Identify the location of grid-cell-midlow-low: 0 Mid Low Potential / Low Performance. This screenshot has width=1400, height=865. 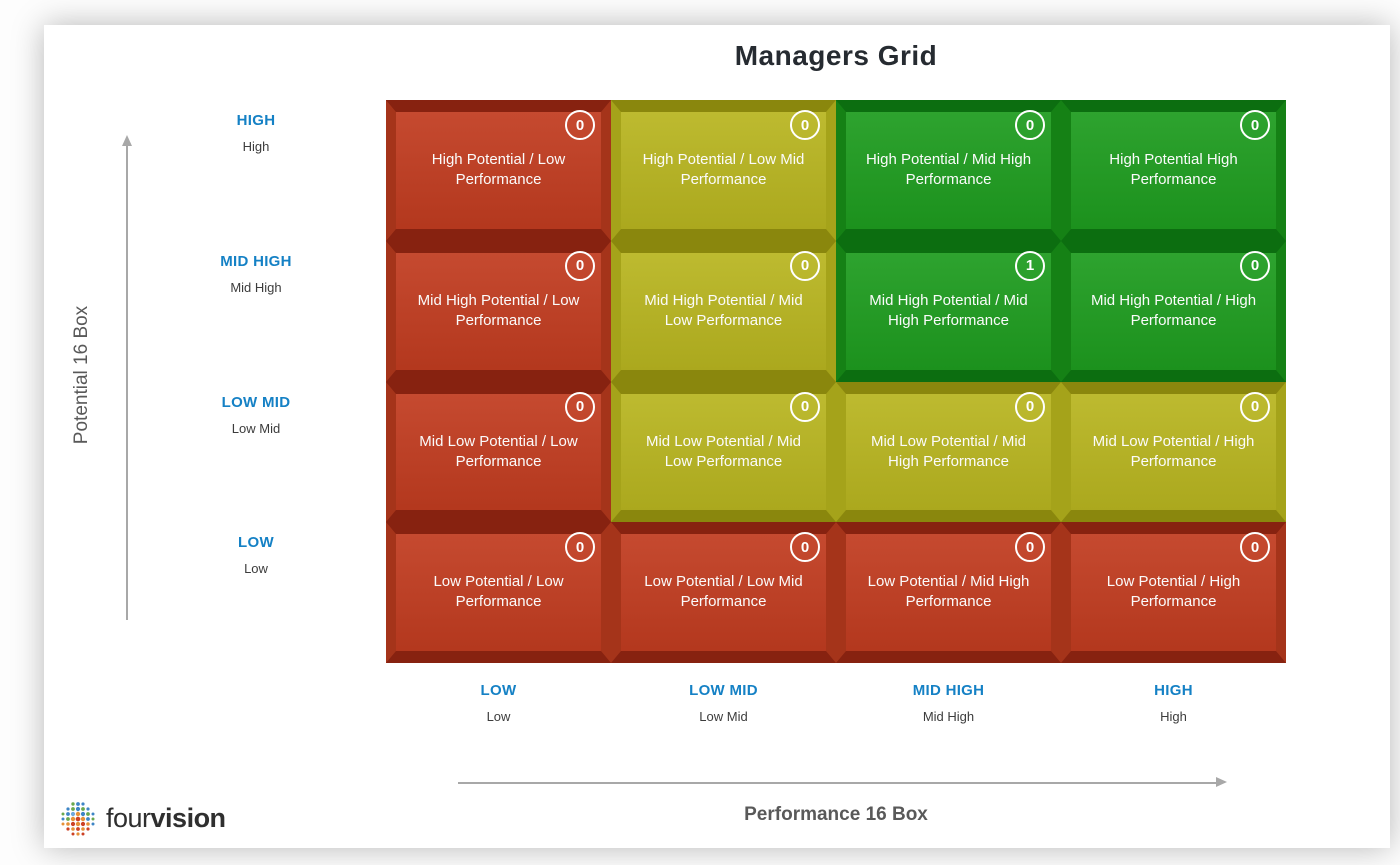
(498, 452).